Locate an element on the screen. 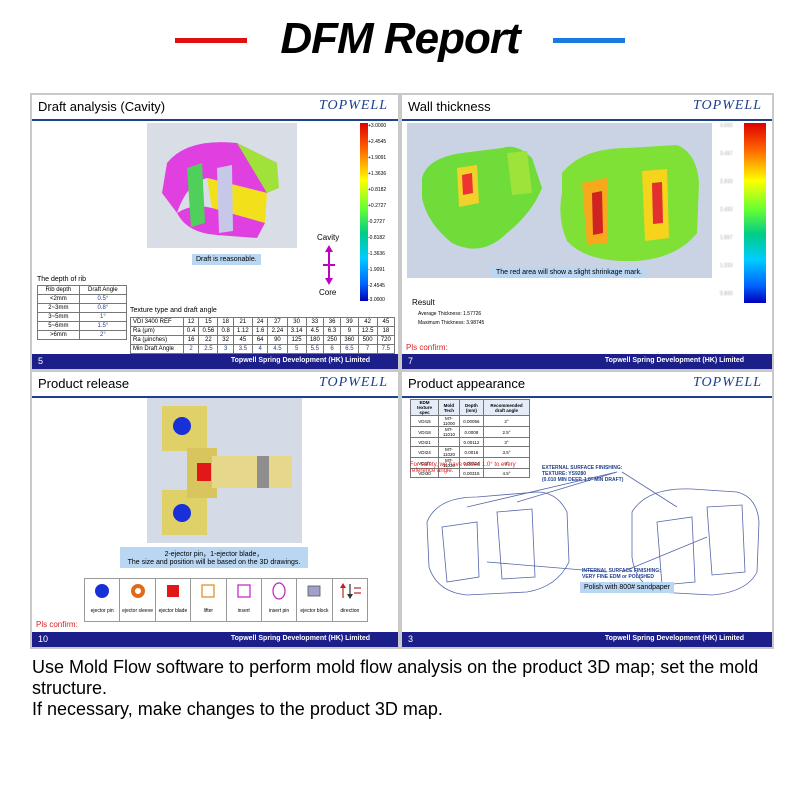  table-cell: 15 is located at coordinates (208, 322).